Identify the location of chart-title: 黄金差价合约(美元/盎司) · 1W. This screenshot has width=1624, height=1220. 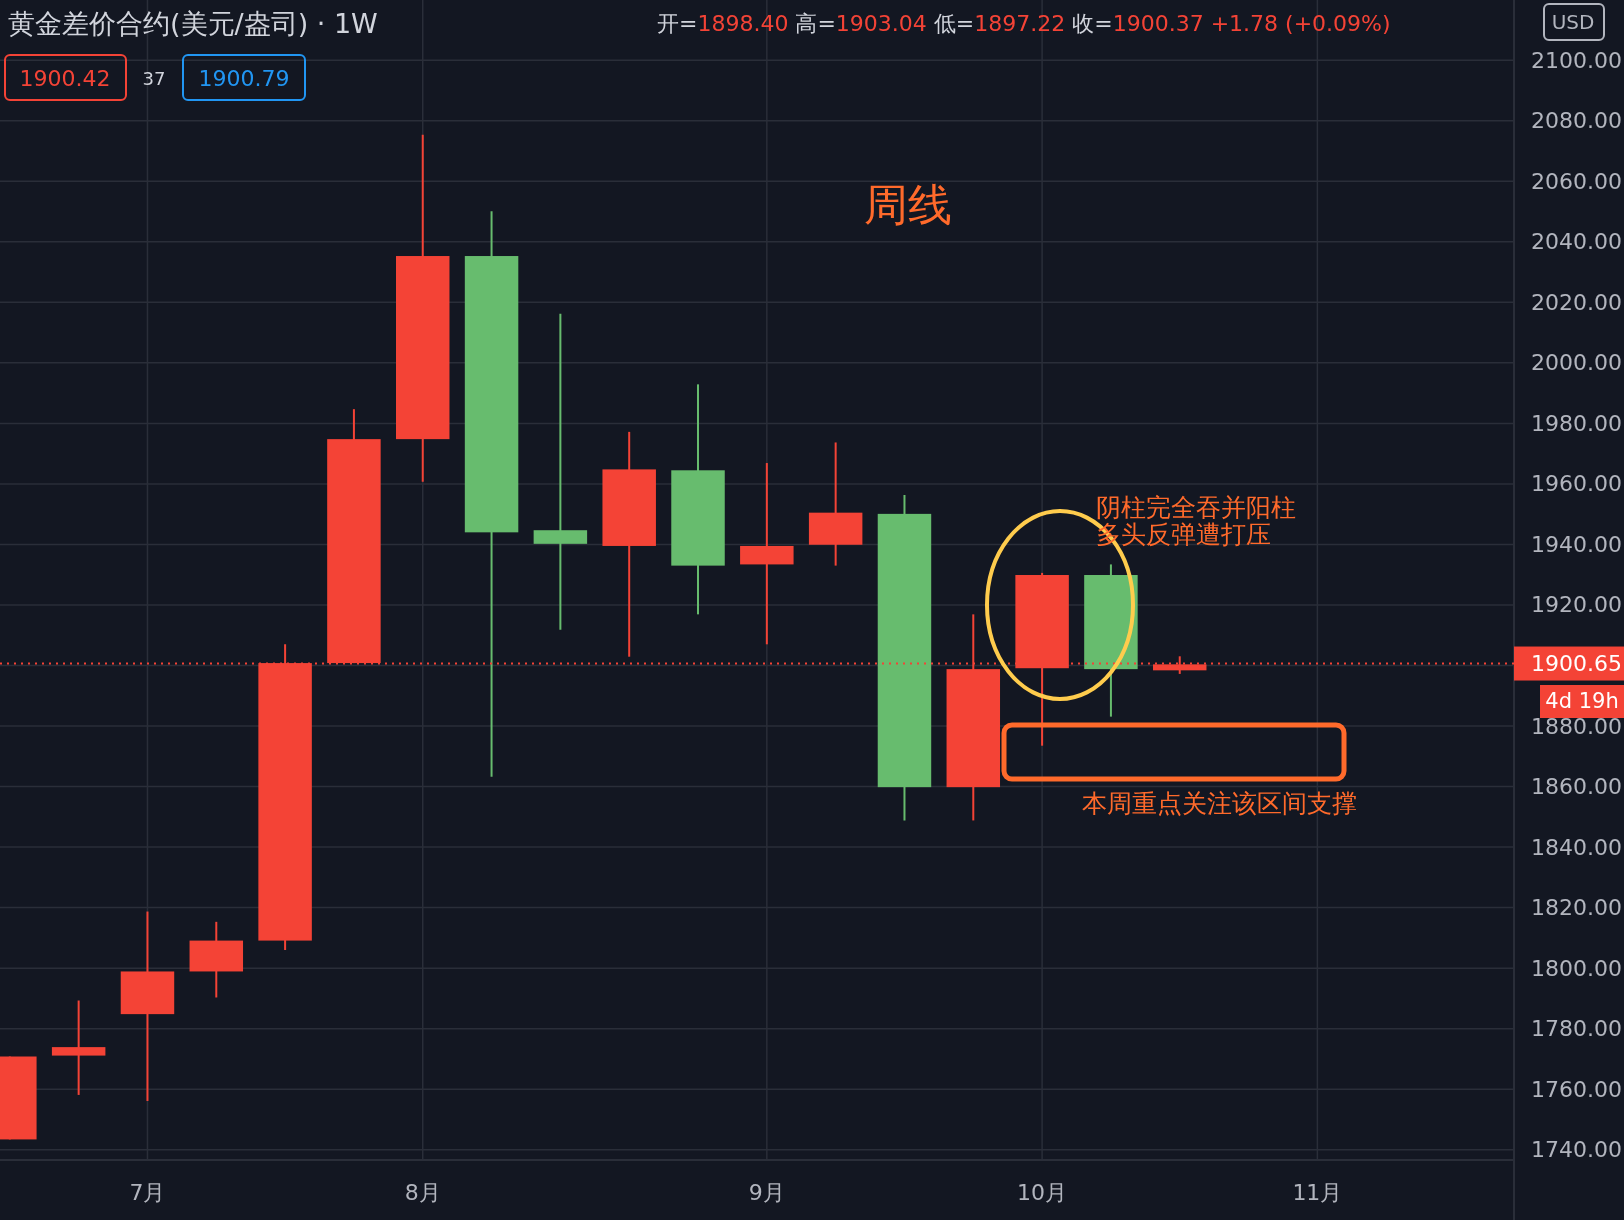
(193, 23).